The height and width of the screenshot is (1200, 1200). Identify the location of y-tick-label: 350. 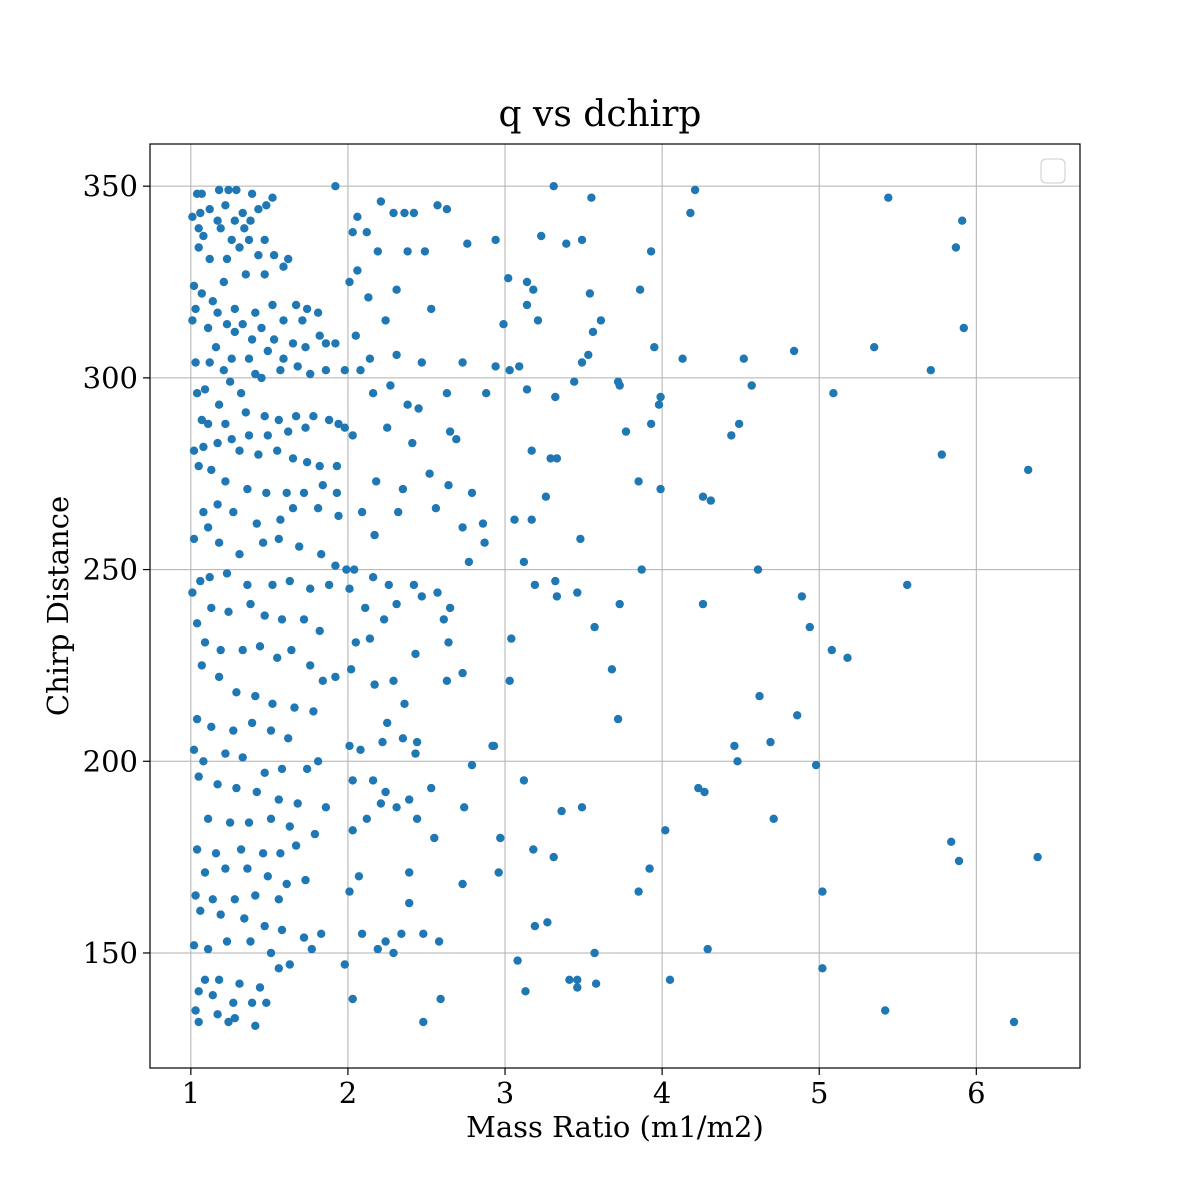
(110, 186).